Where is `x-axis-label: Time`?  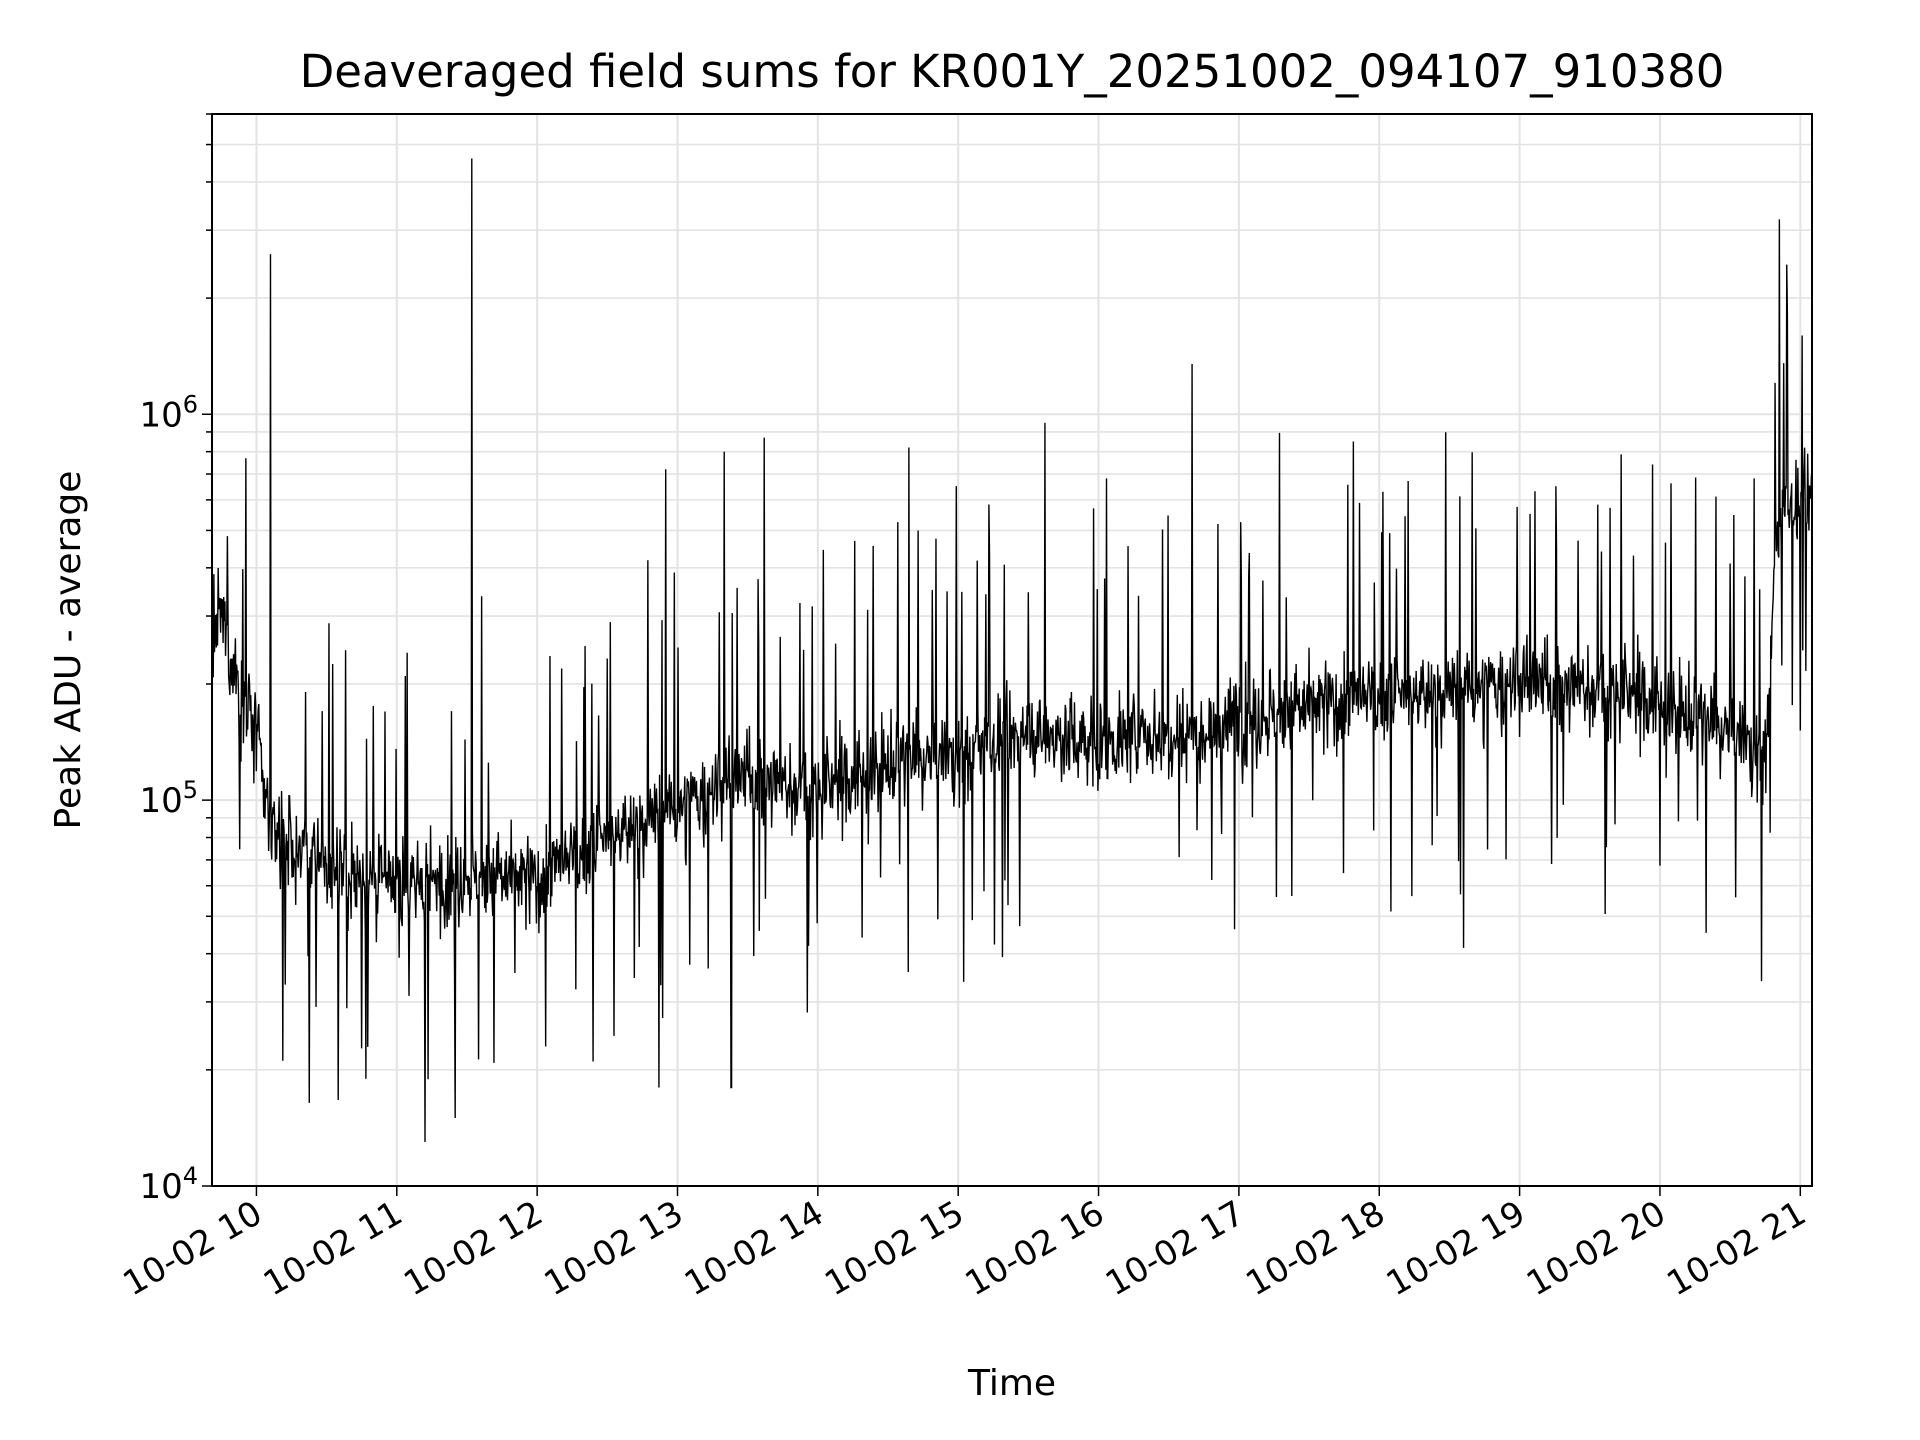
x-axis-label: Time is located at coordinates (1011, 1383).